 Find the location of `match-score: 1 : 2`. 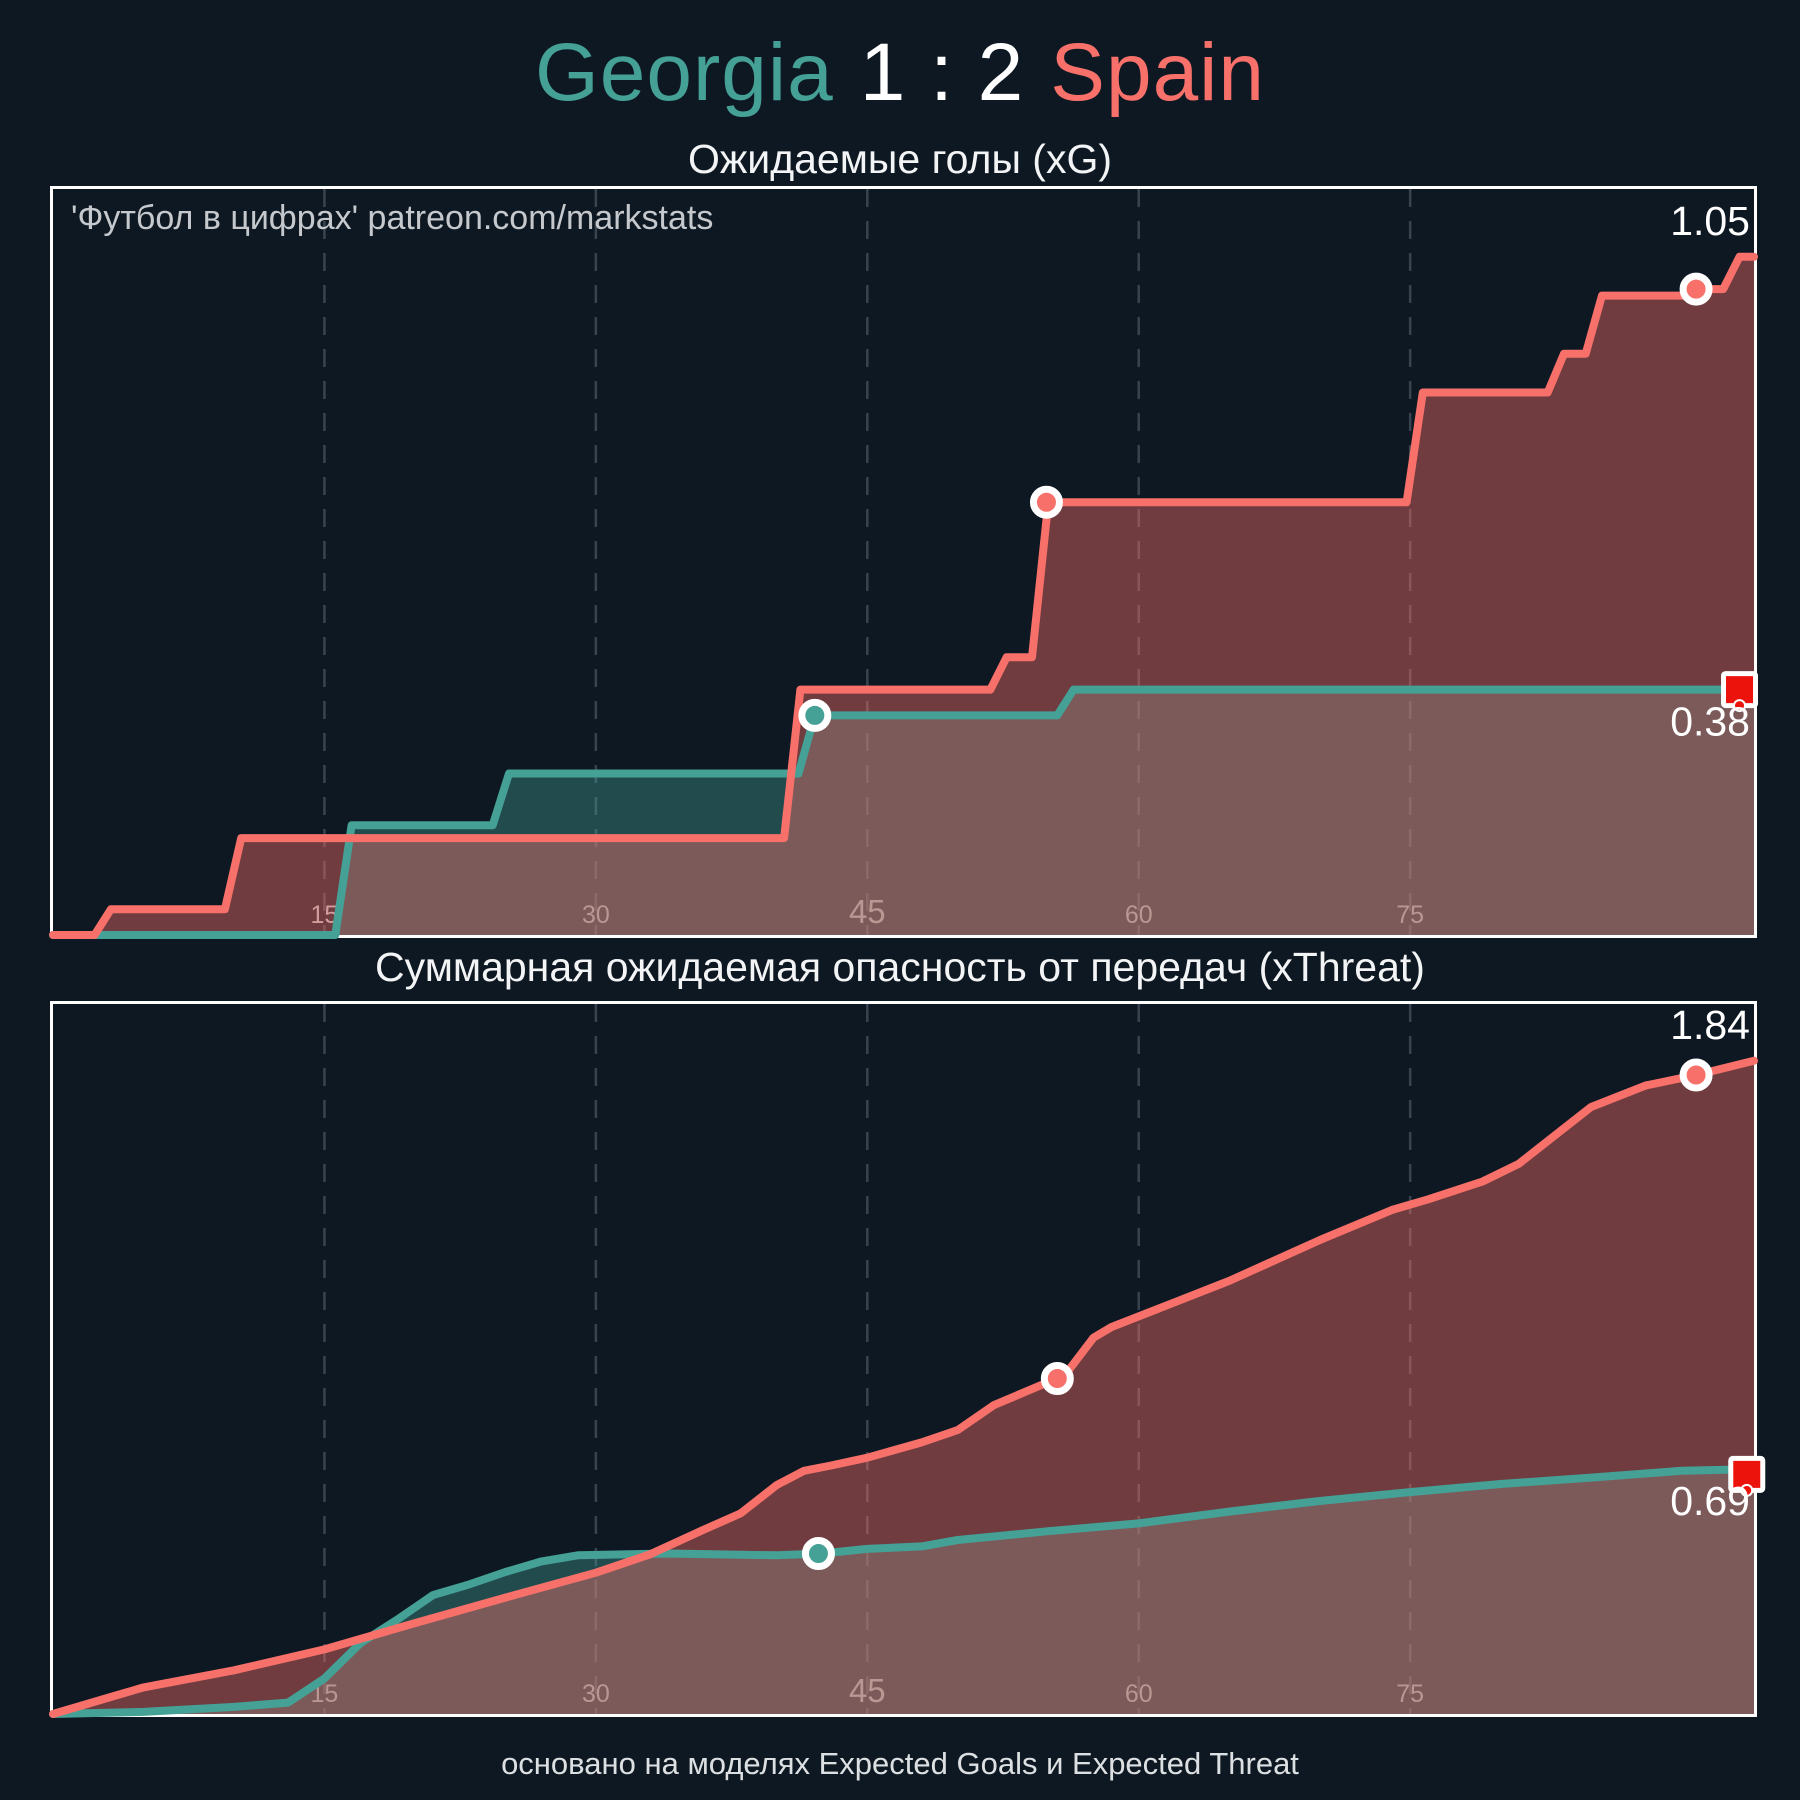

match-score: 1 : 2 is located at coordinates (942, 72).